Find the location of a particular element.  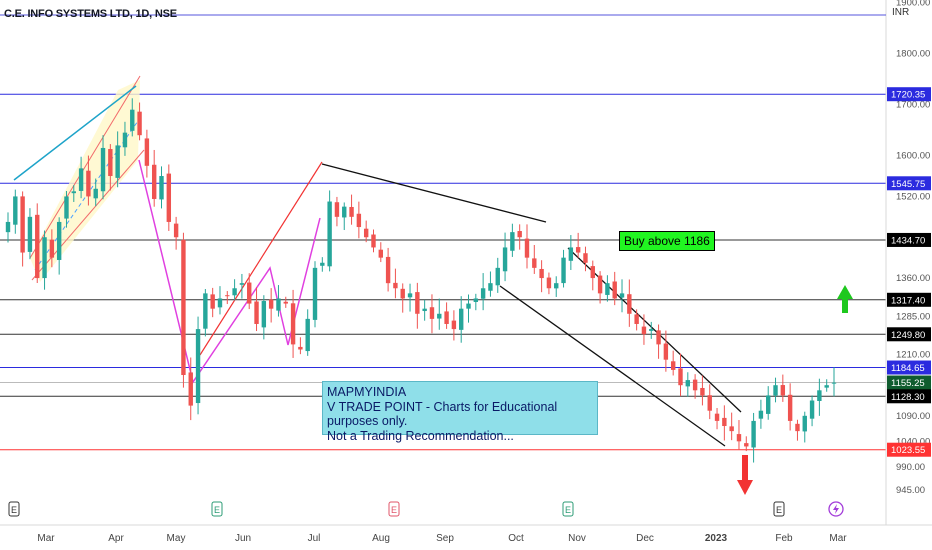

level-tag-label: 1184.65 is located at coordinates (908, 368).